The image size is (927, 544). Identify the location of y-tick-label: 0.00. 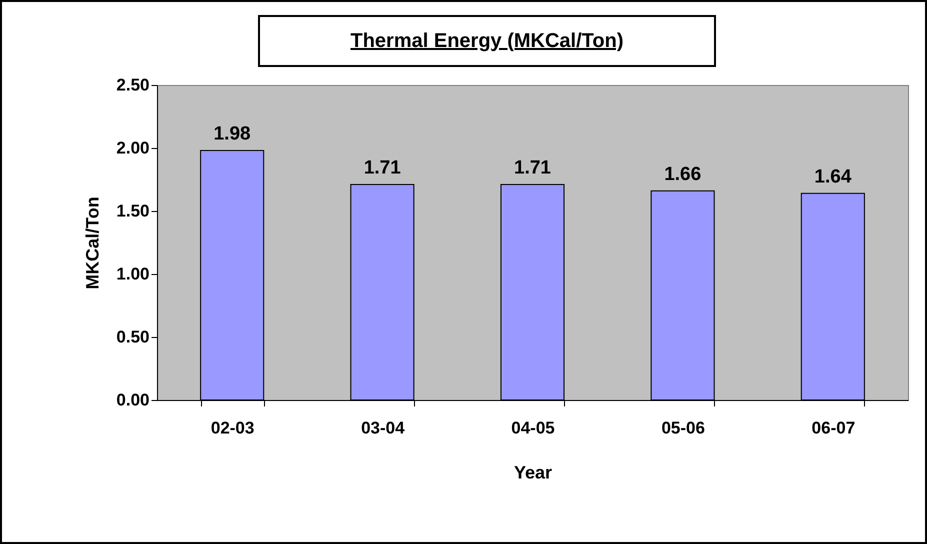
(133, 400).